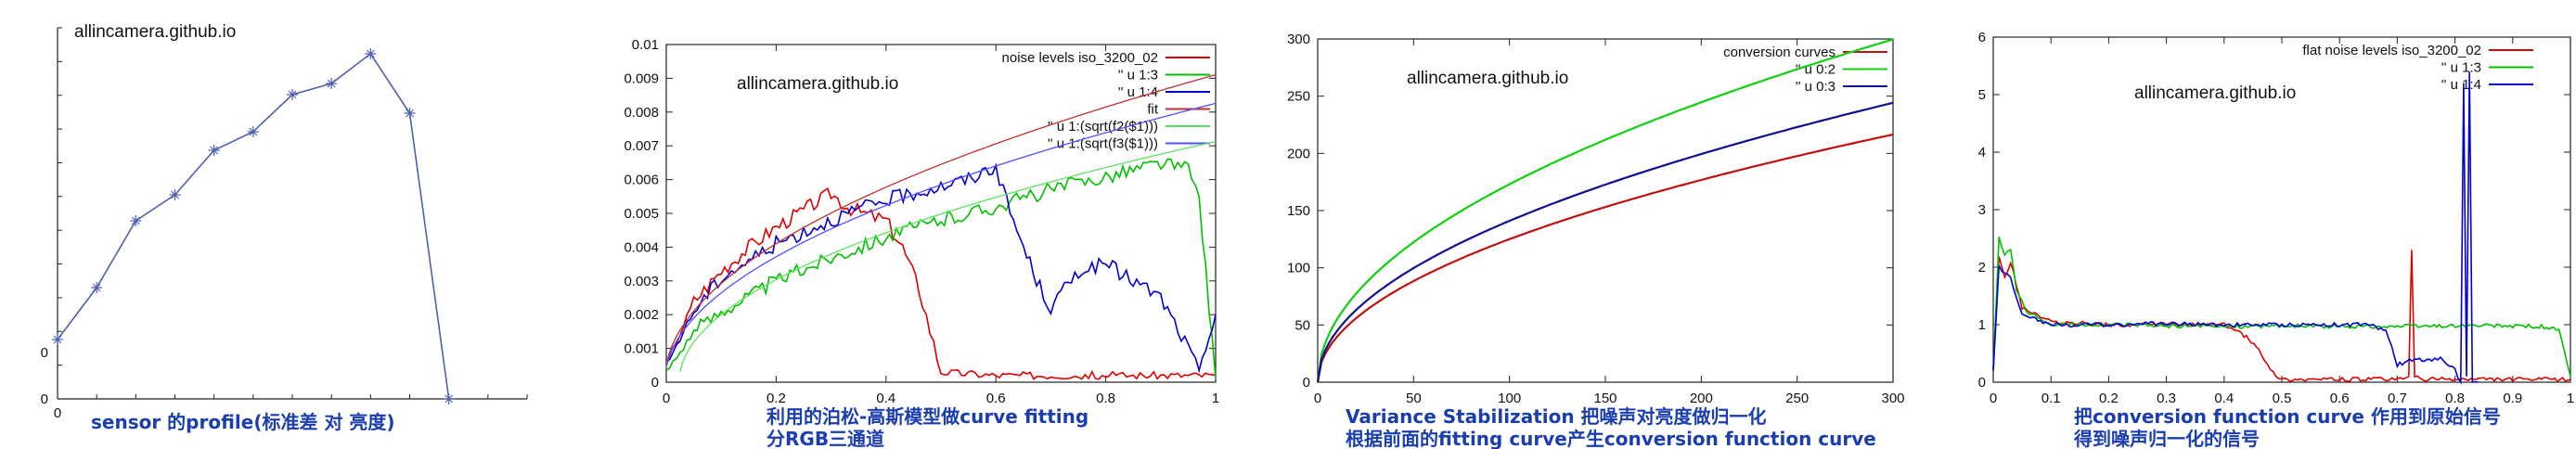 This screenshot has height=449, width=2576. What do you see at coordinates (1302, 325) in the screenshot?
I see `y-tick-label: 50` at bounding box center [1302, 325].